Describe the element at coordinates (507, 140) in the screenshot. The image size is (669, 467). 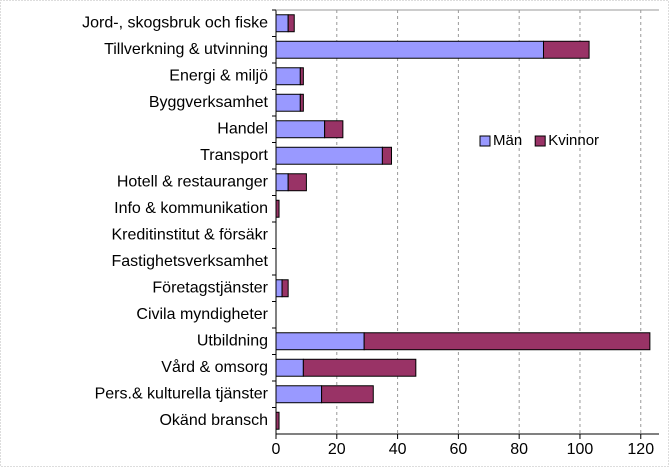
I see `legend-label: Män` at that location.